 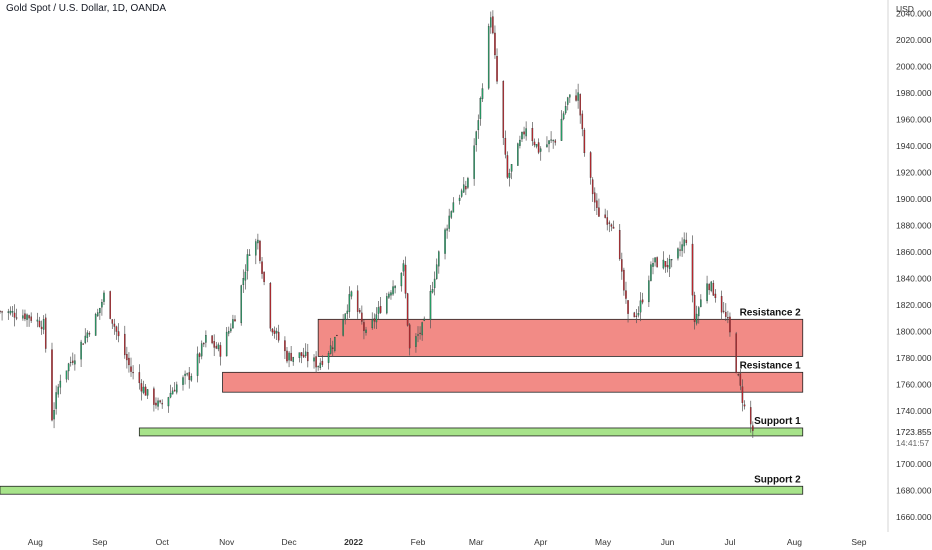 I want to click on price-tick-label: 2040.000, so click(x=914, y=13).